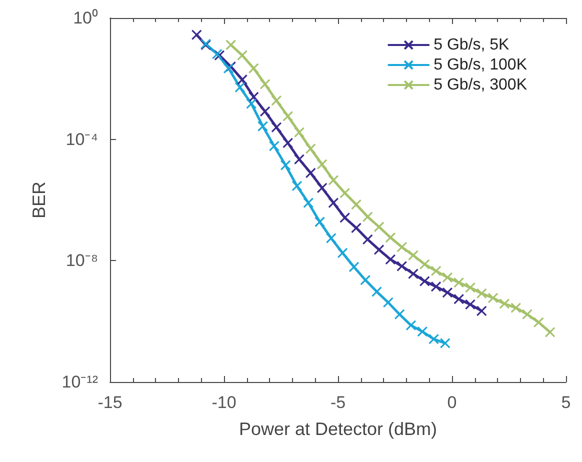 This screenshot has height=462, width=582. What do you see at coordinates (338, 429) in the screenshot?
I see `x-axis-title: Power at Detector (dBm)` at bounding box center [338, 429].